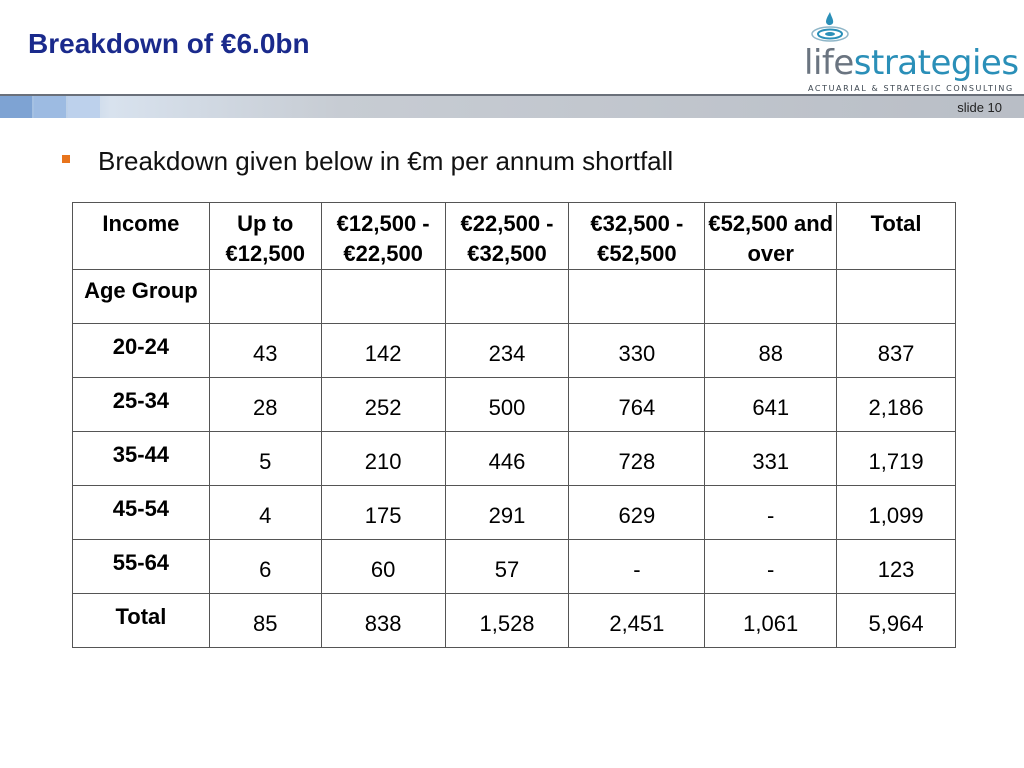 The width and height of the screenshot is (1024, 768). Describe the element at coordinates (169, 43) in the screenshot. I see `slide-title: Breakdown of €6.0bn` at that location.